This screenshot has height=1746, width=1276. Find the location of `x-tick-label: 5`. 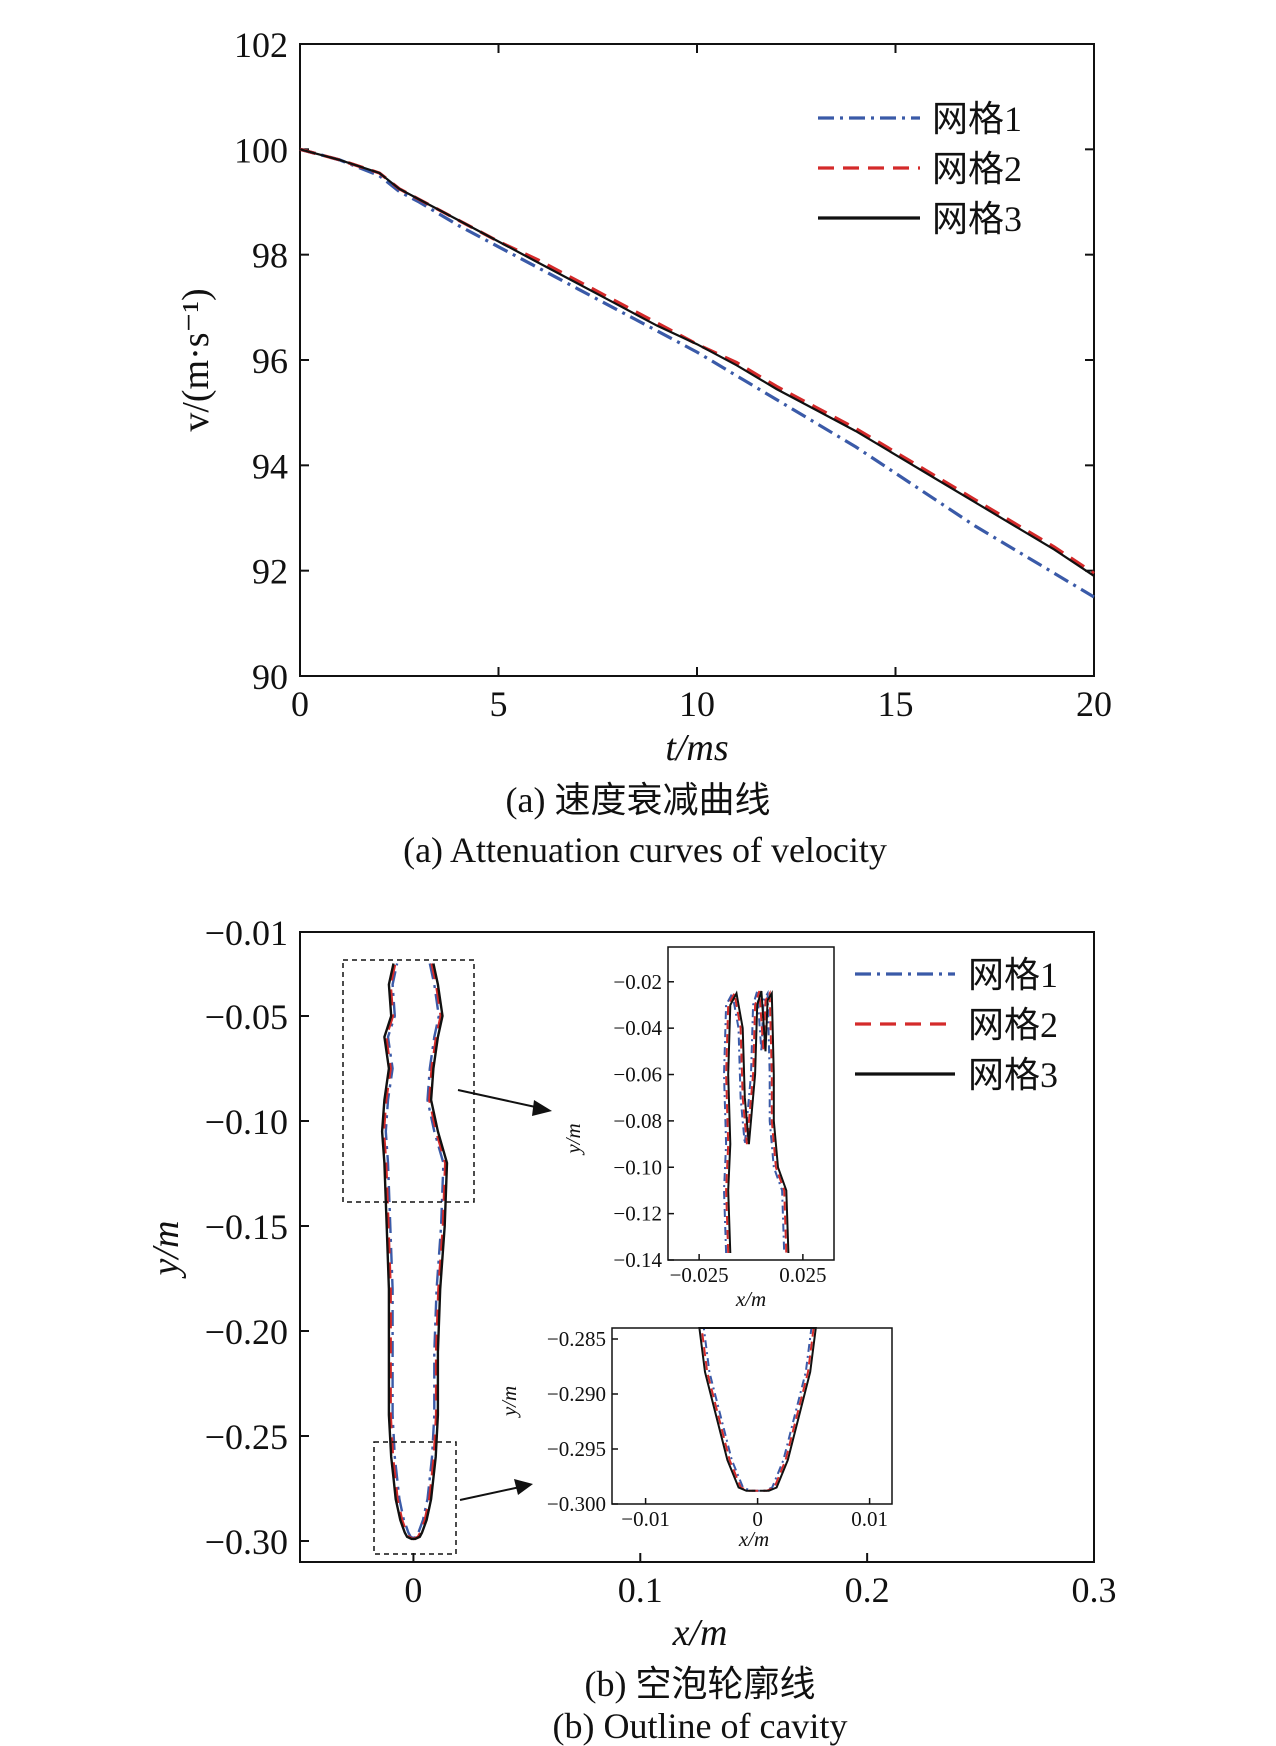

x-tick-label: 5 is located at coordinates (499, 704).